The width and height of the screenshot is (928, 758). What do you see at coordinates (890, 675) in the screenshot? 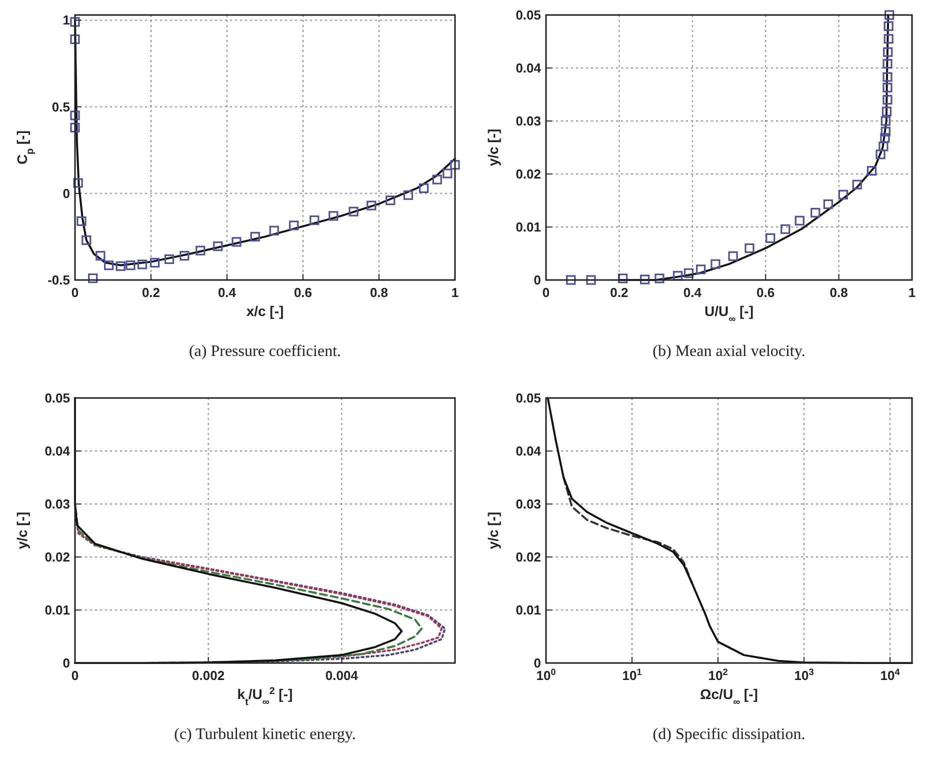
I see `x-tick-label: 10$^{4}$` at bounding box center [890, 675].